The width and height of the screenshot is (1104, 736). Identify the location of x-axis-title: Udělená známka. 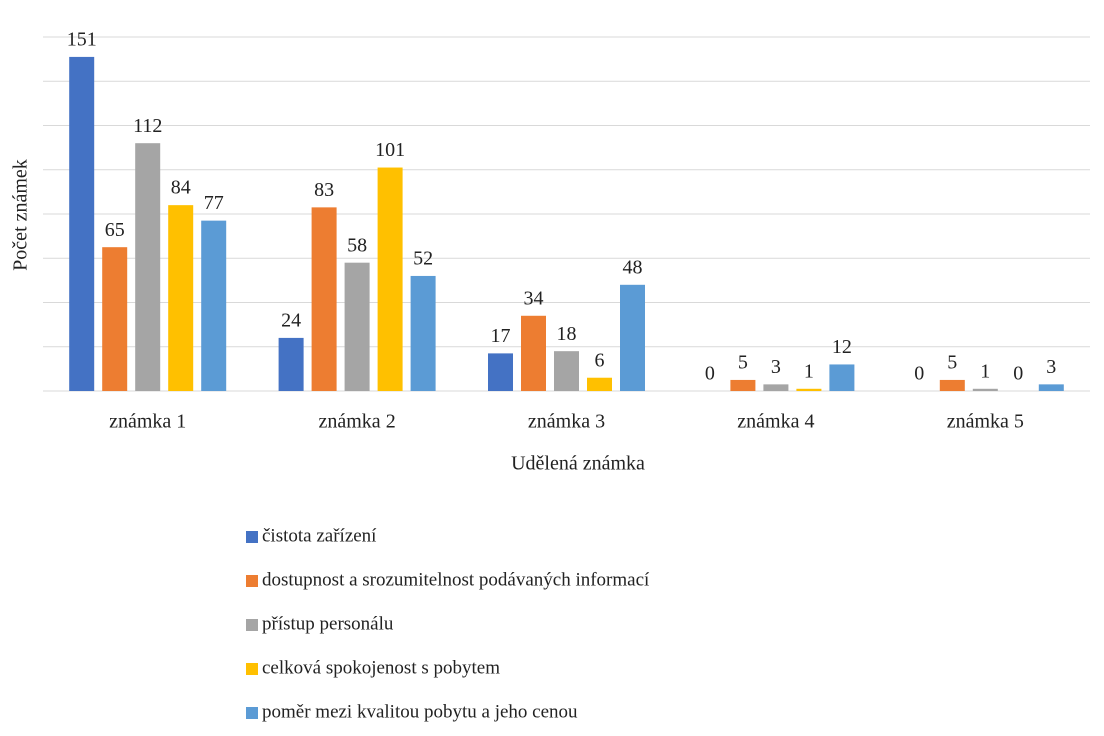
(578, 464).